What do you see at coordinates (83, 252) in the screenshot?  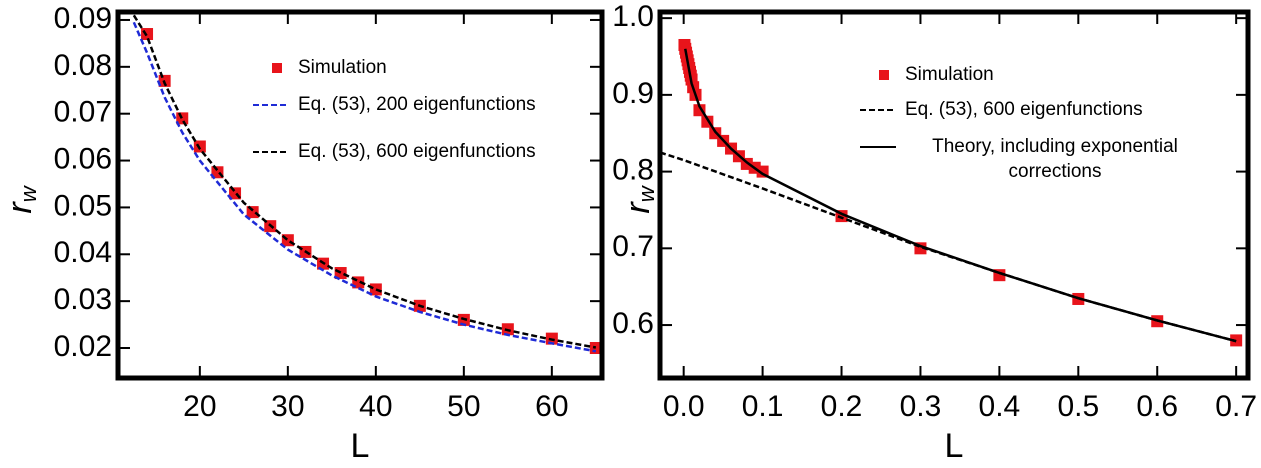 I see `y-tick-label: 0.04` at bounding box center [83, 252].